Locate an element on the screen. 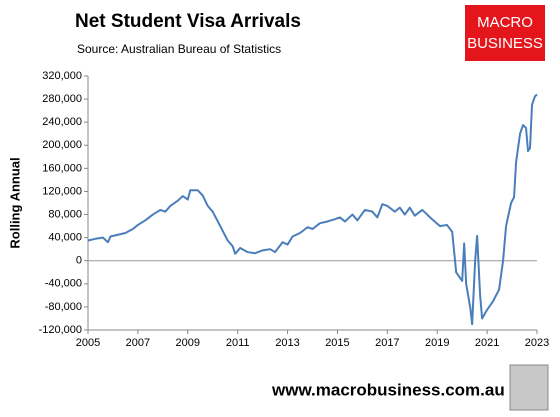 This screenshot has width=560, height=417. y-tick-label: -80,000 is located at coordinates (63, 307).